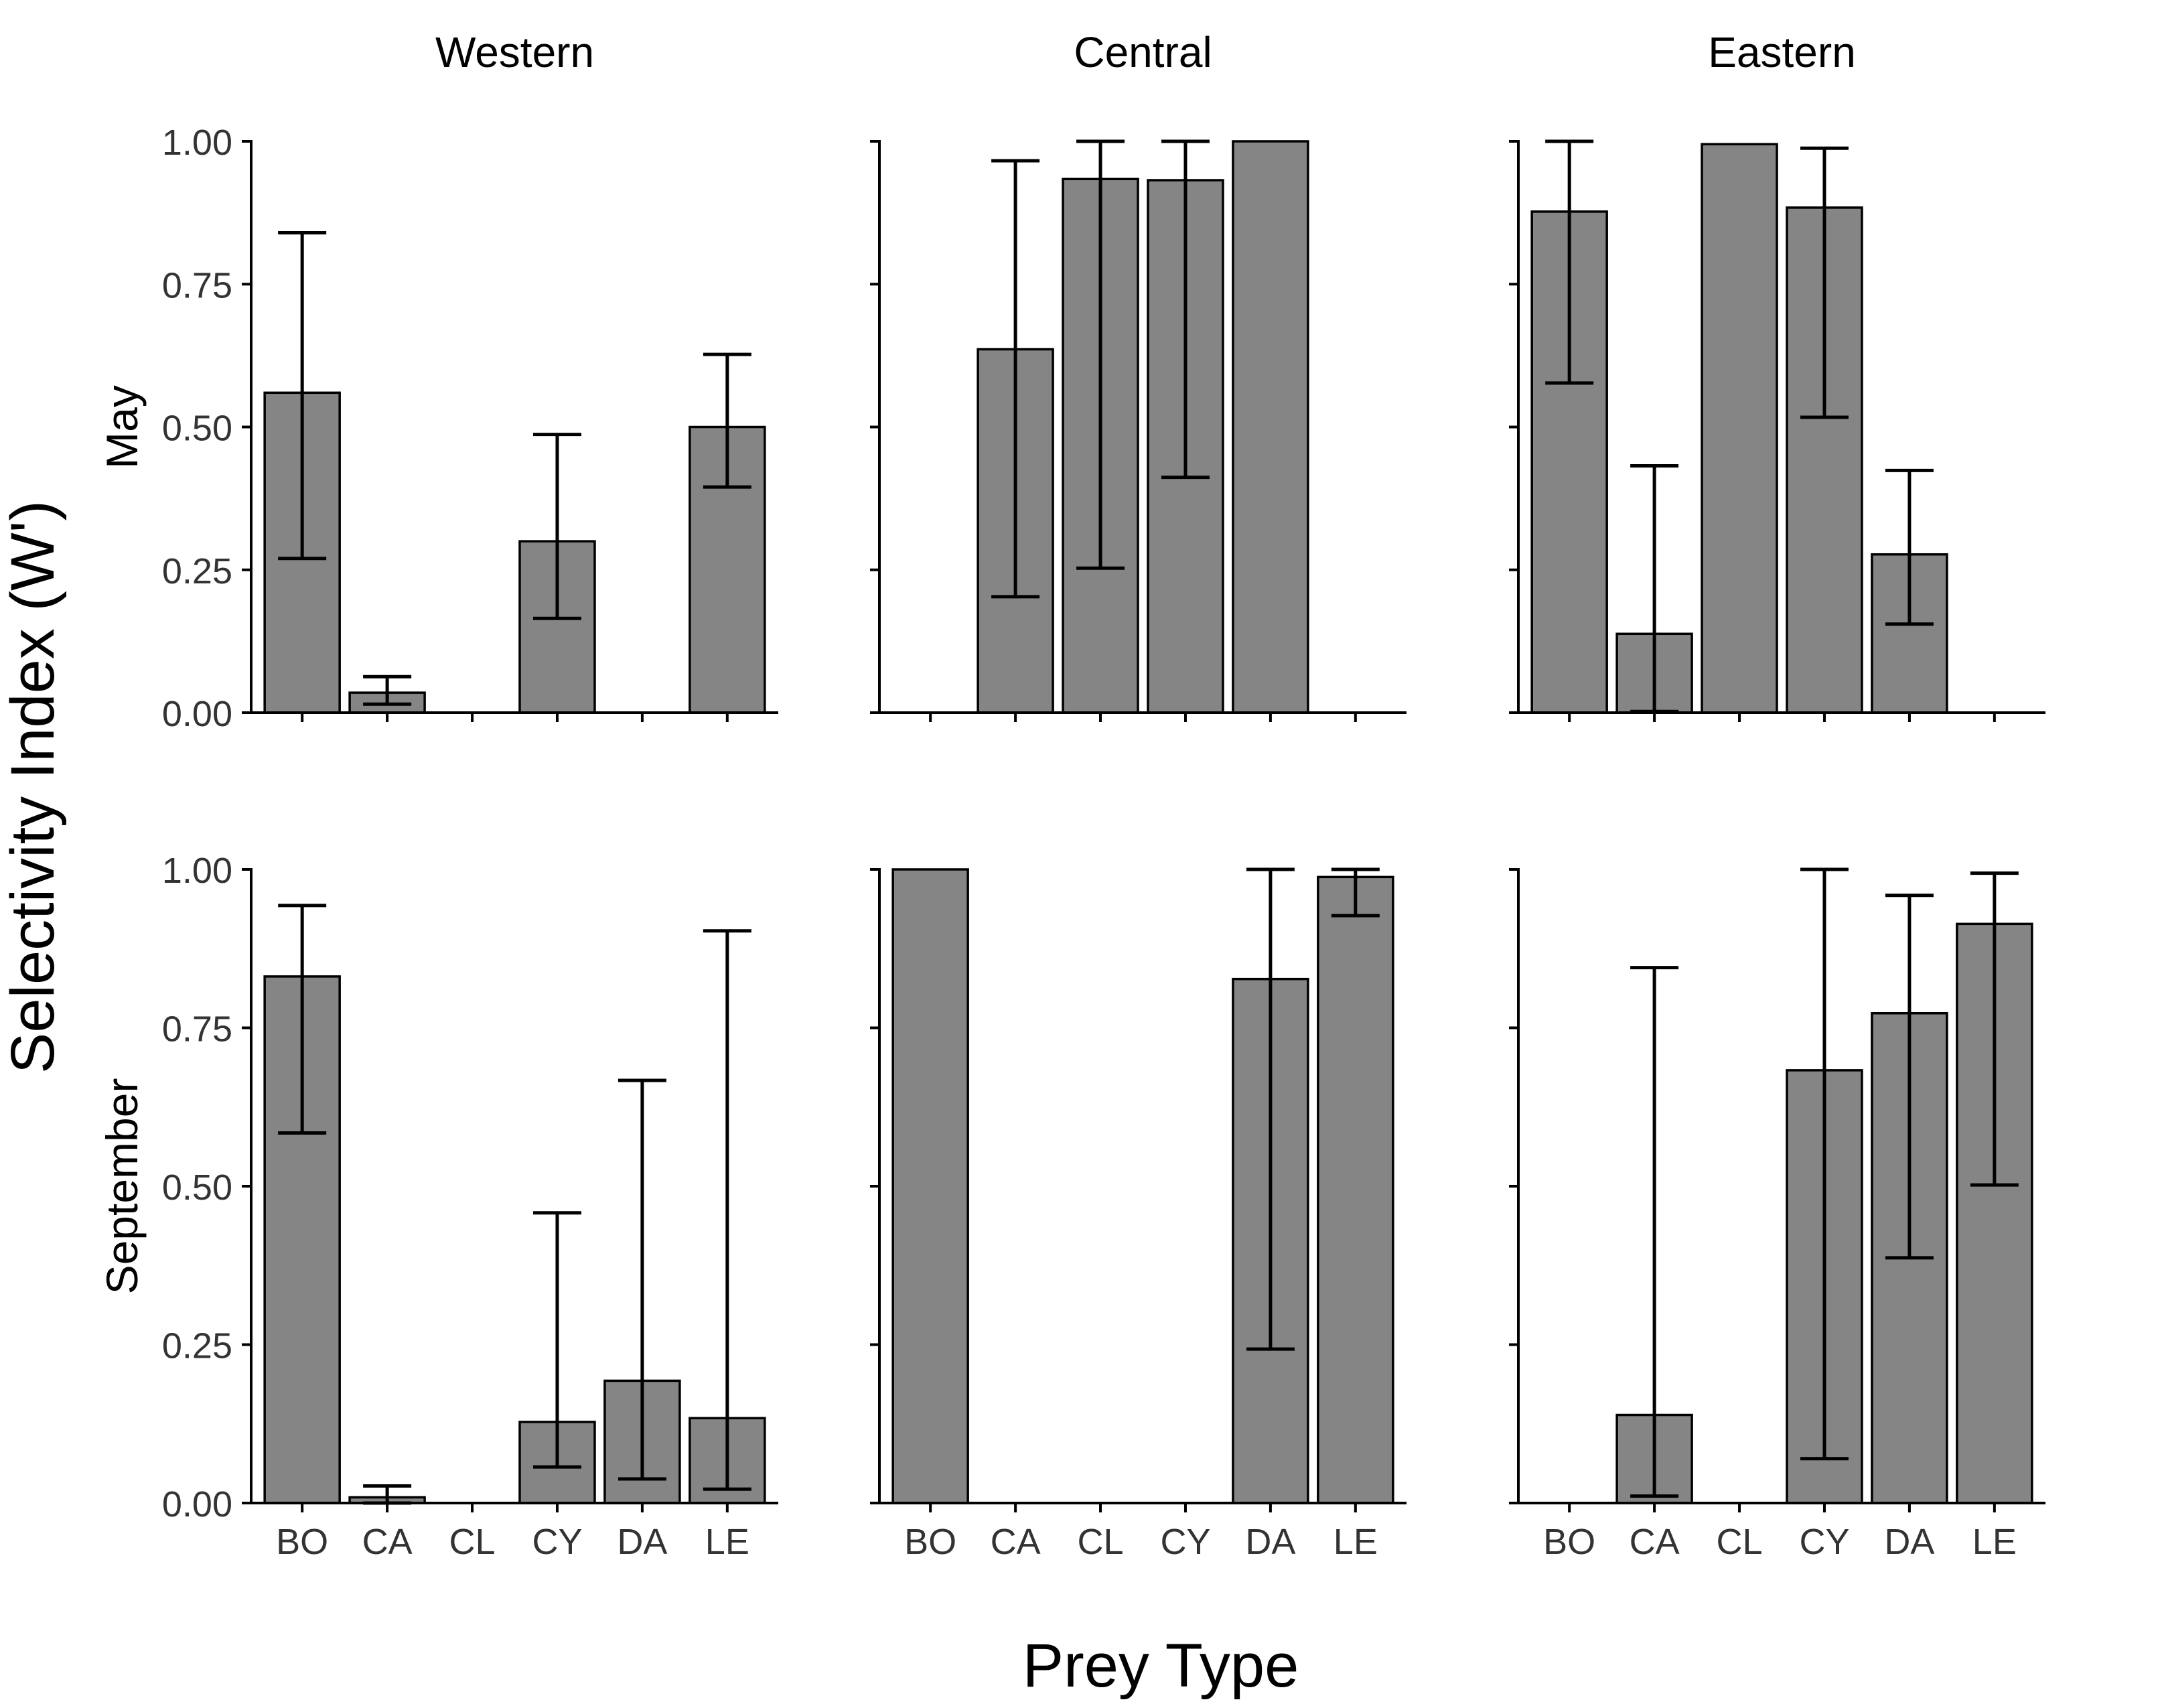  What do you see at coordinates (1777, 1214) in the screenshot?
I see `panel-september-eastern: BO CA CL CY DA LE` at bounding box center [1777, 1214].